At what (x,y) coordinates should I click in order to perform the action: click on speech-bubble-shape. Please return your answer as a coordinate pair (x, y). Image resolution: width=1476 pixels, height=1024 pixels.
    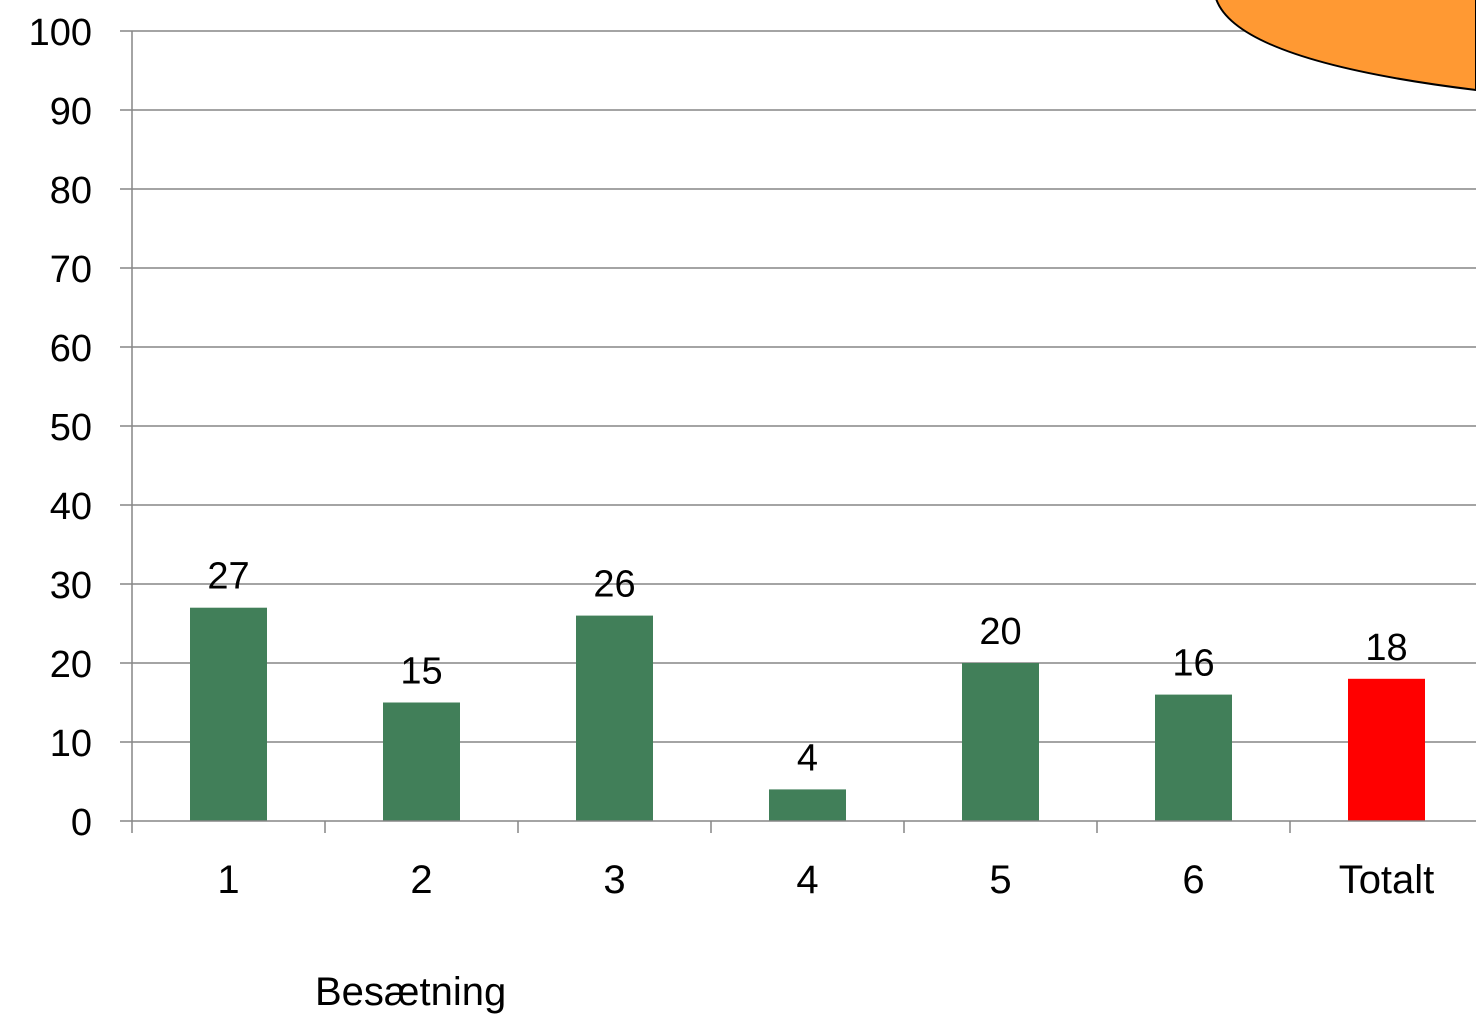
    Looking at the image, I should click on (1345, 46).